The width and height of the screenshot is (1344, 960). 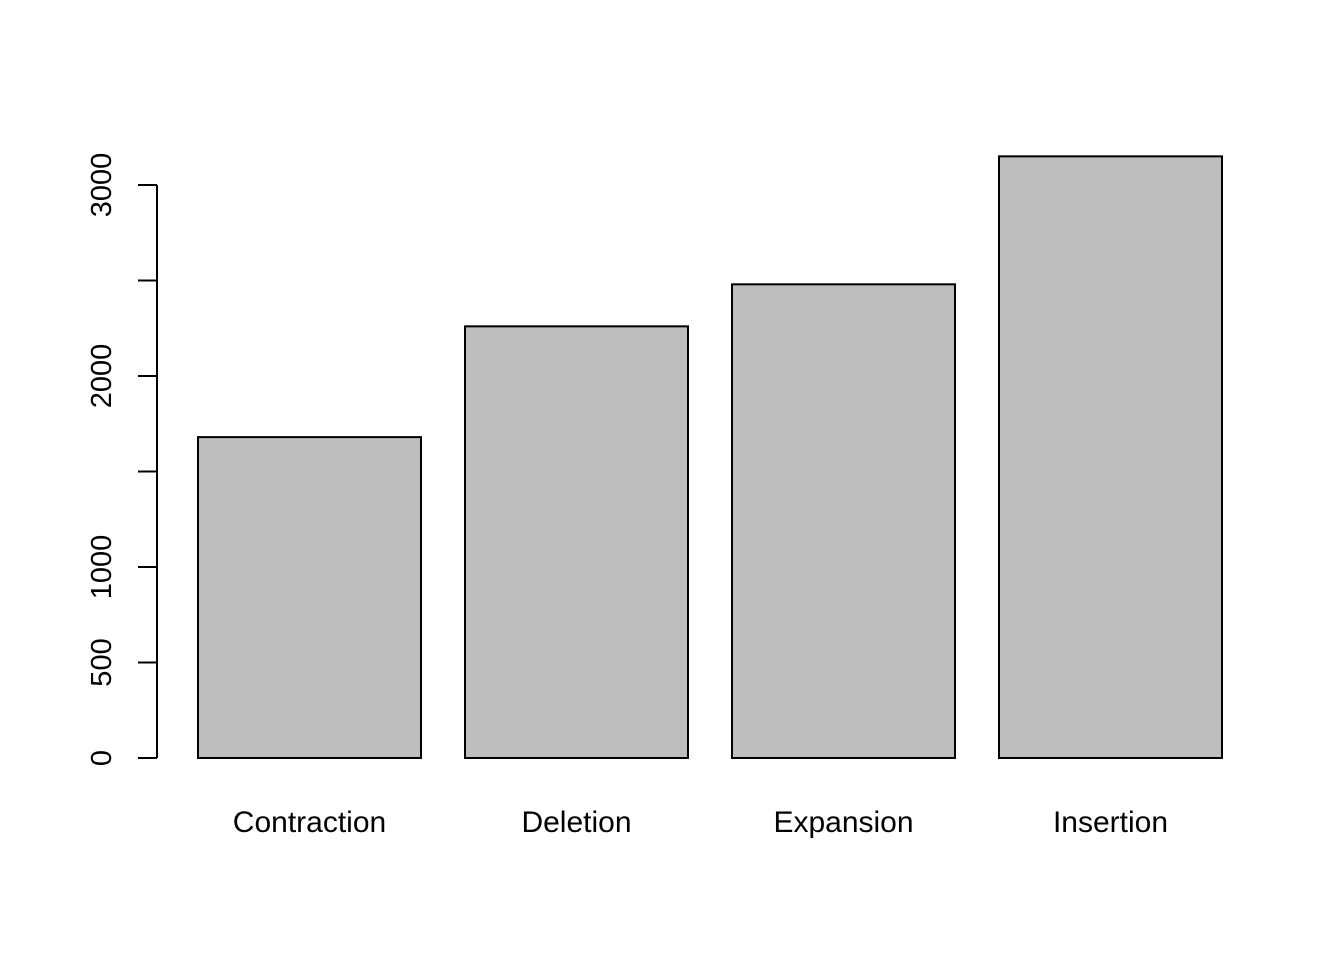 I want to click on bar-contraction, so click(x=309, y=597).